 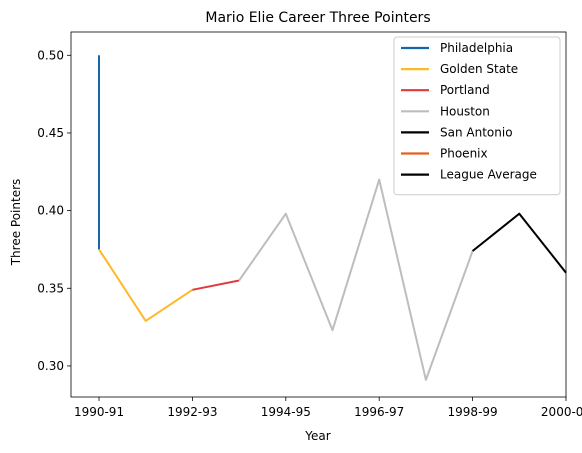 I want to click on legend-label: Philadelphia, so click(x=476, y=48).